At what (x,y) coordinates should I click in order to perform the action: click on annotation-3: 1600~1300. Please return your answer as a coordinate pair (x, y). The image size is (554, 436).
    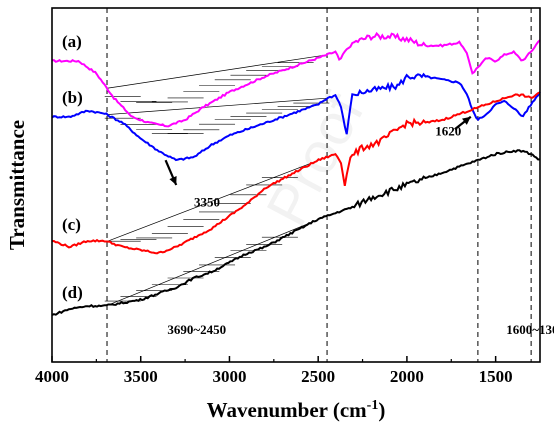
    Looking at the image, I should click on (530, 329).